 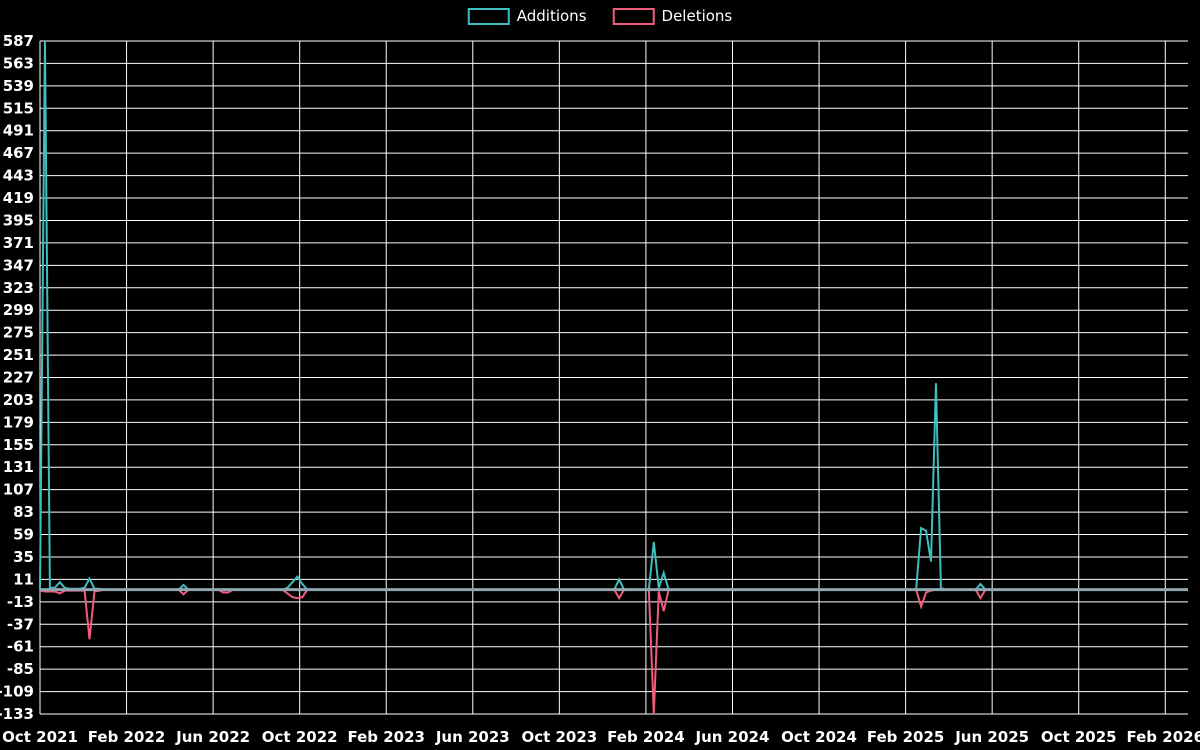 I want to click on y-tick-label: -133, so click(x=17, y=714).